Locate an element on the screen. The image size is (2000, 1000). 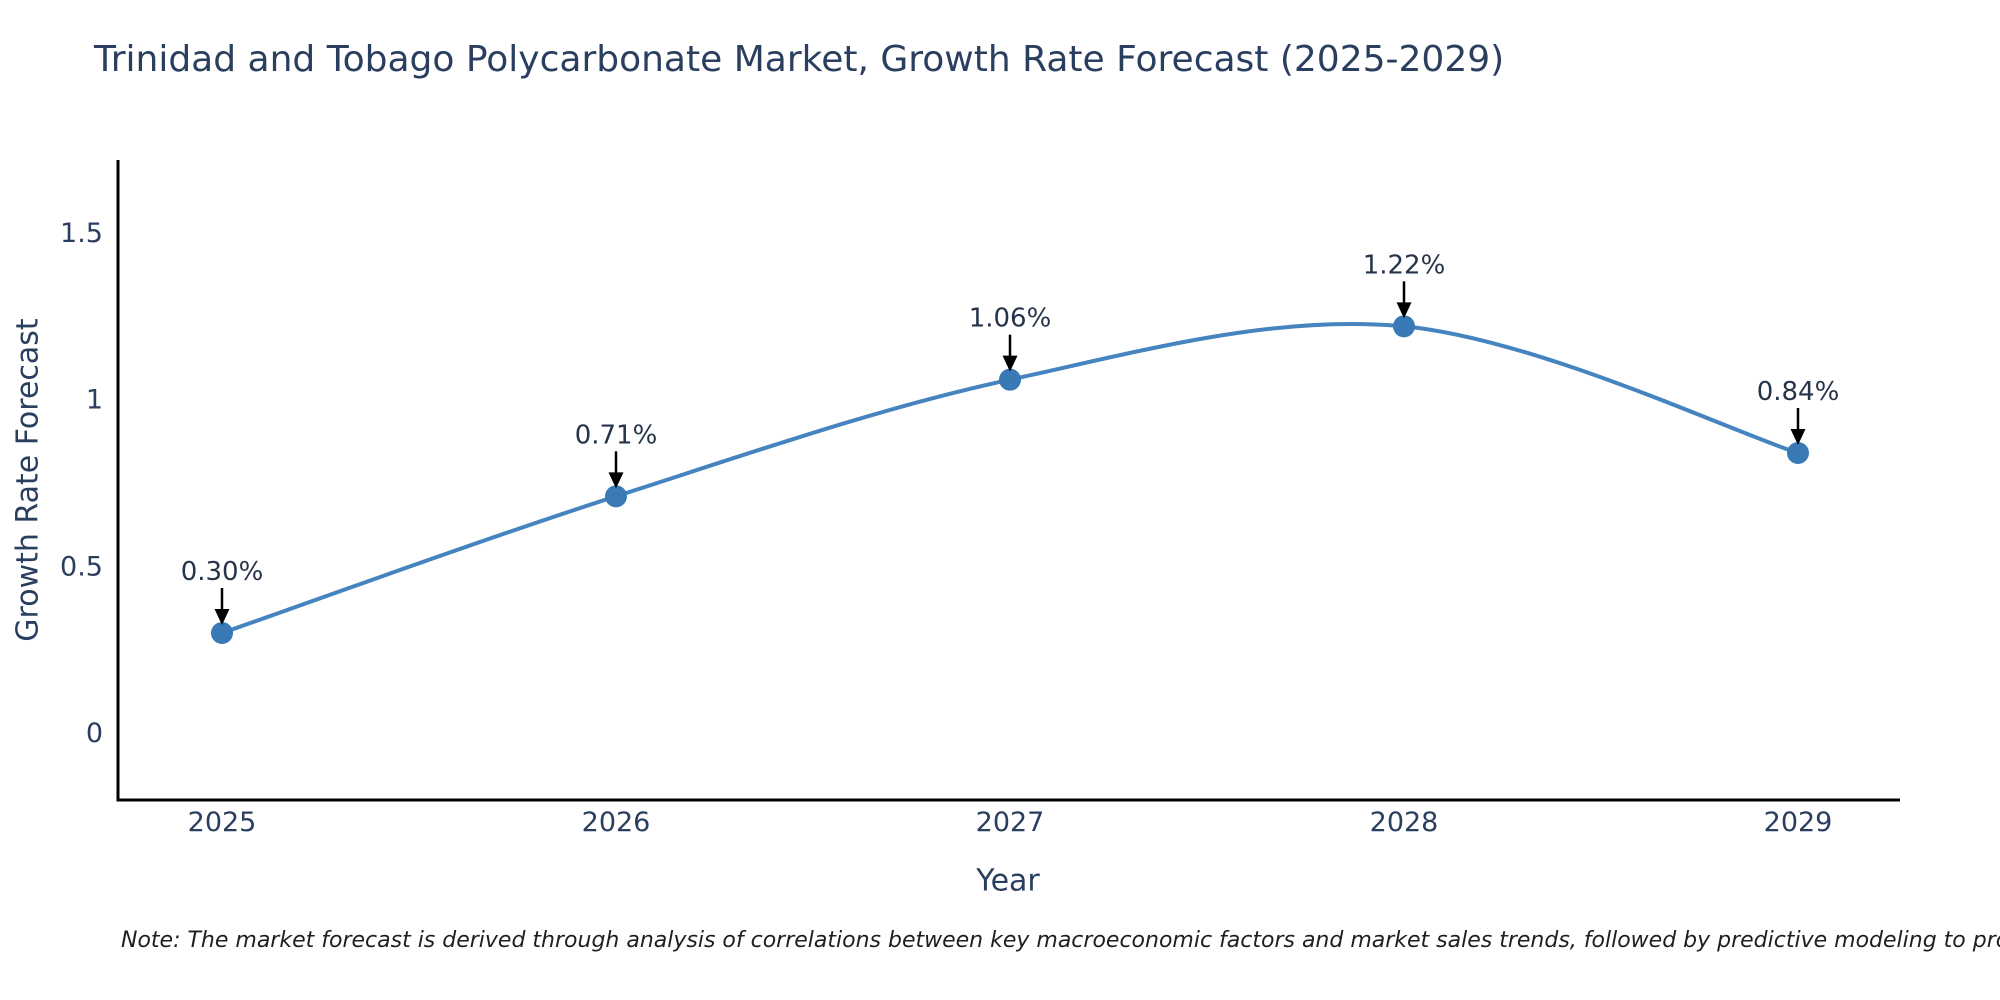
annotation-label-2027: 1.06% is located at coordinates (1010, 319).